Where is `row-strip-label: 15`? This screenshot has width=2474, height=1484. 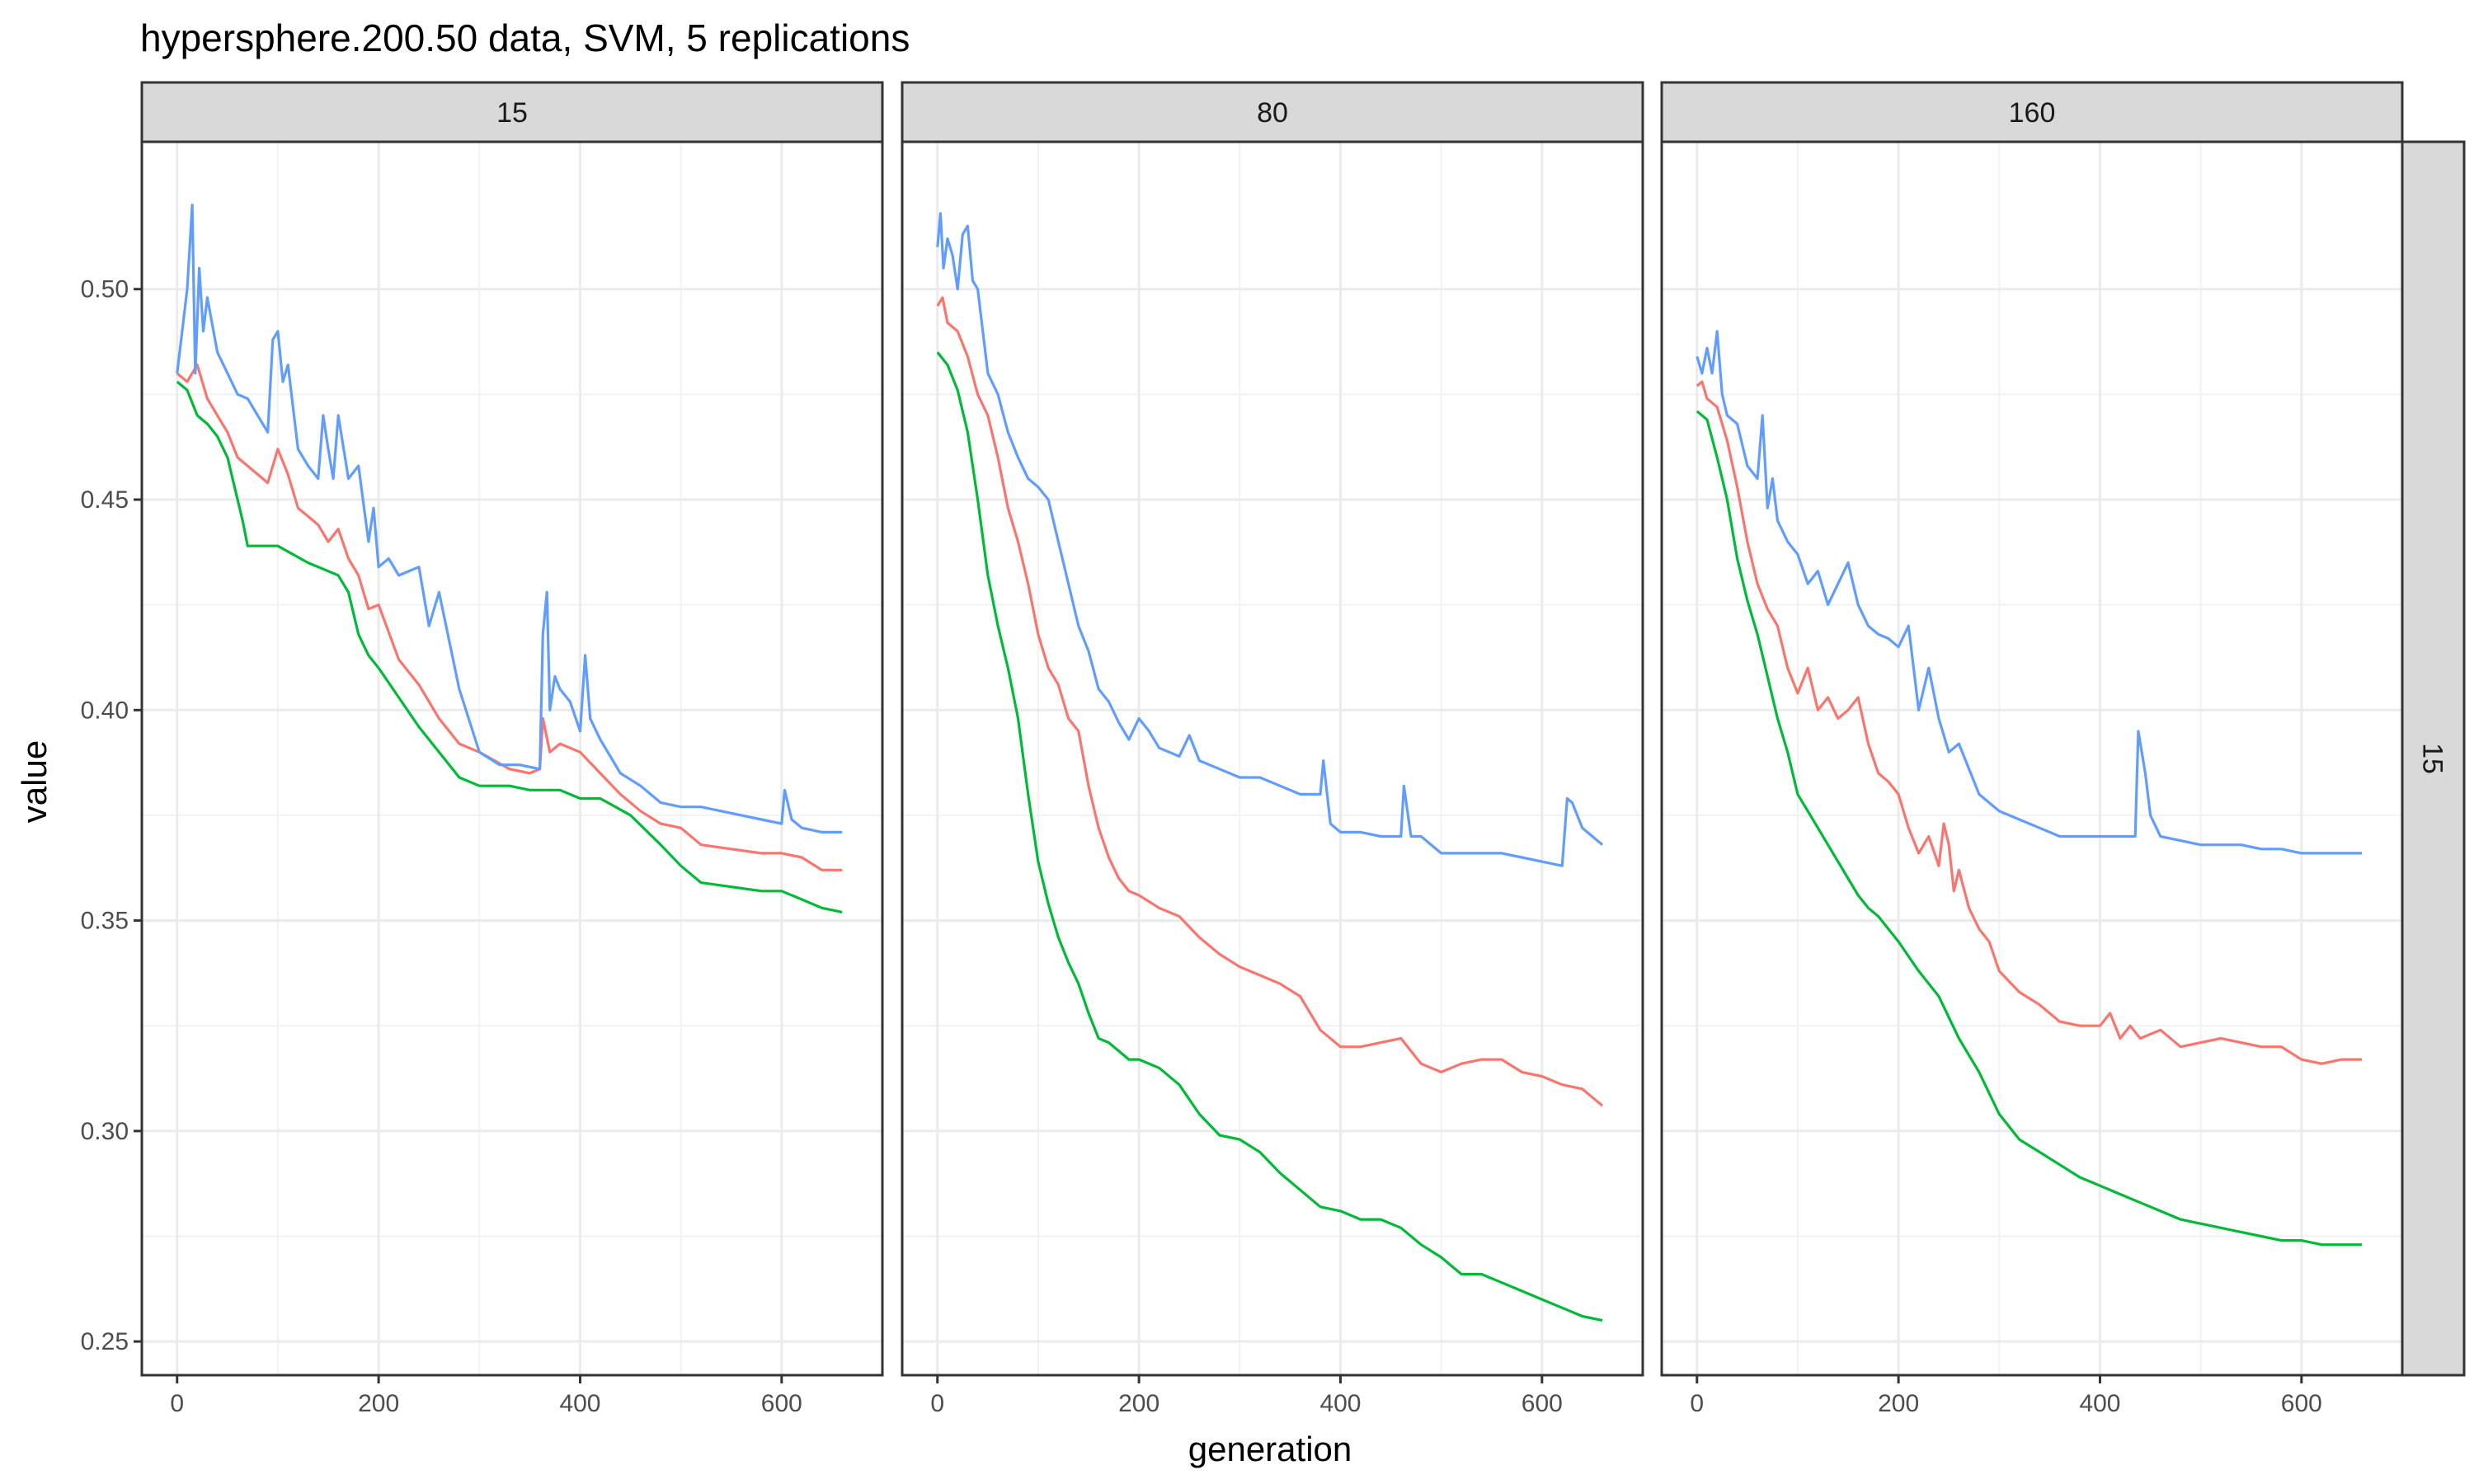
row-strip-label: 15 is located at coordinates (2432, 758).